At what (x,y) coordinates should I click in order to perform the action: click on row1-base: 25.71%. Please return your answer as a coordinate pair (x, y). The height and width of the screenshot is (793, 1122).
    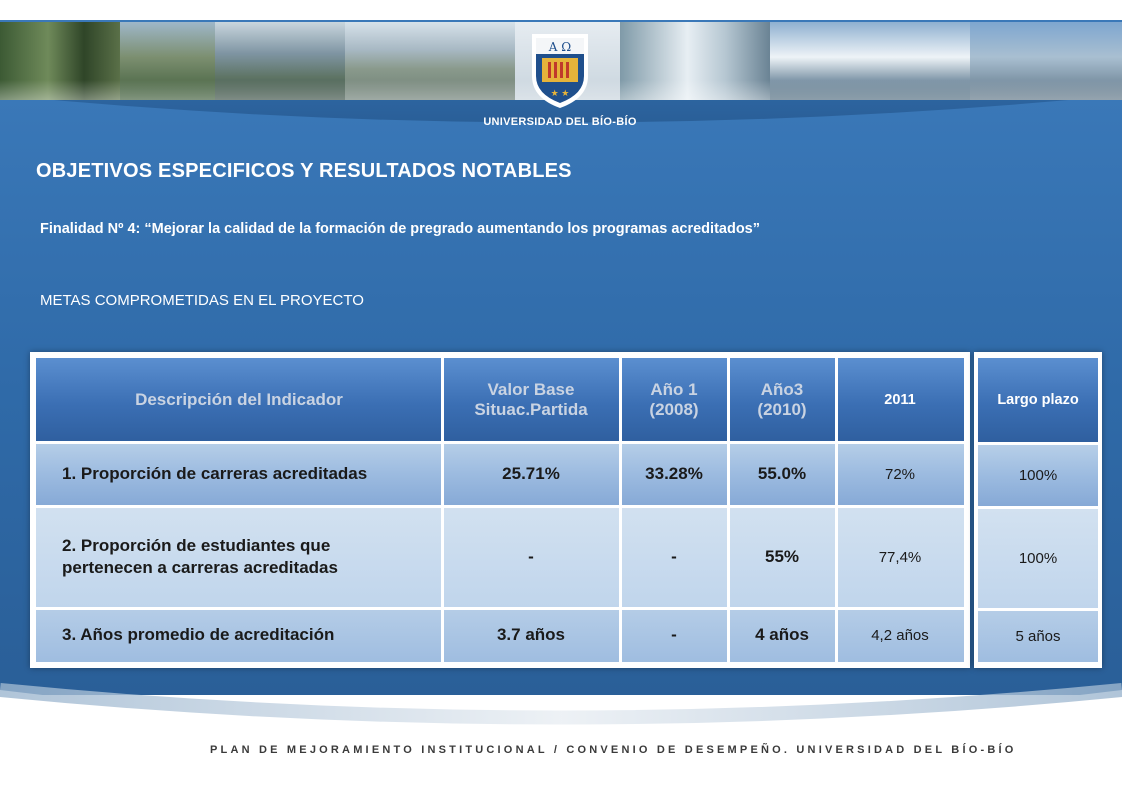
    Looking at the image, I should click on (531, 474).